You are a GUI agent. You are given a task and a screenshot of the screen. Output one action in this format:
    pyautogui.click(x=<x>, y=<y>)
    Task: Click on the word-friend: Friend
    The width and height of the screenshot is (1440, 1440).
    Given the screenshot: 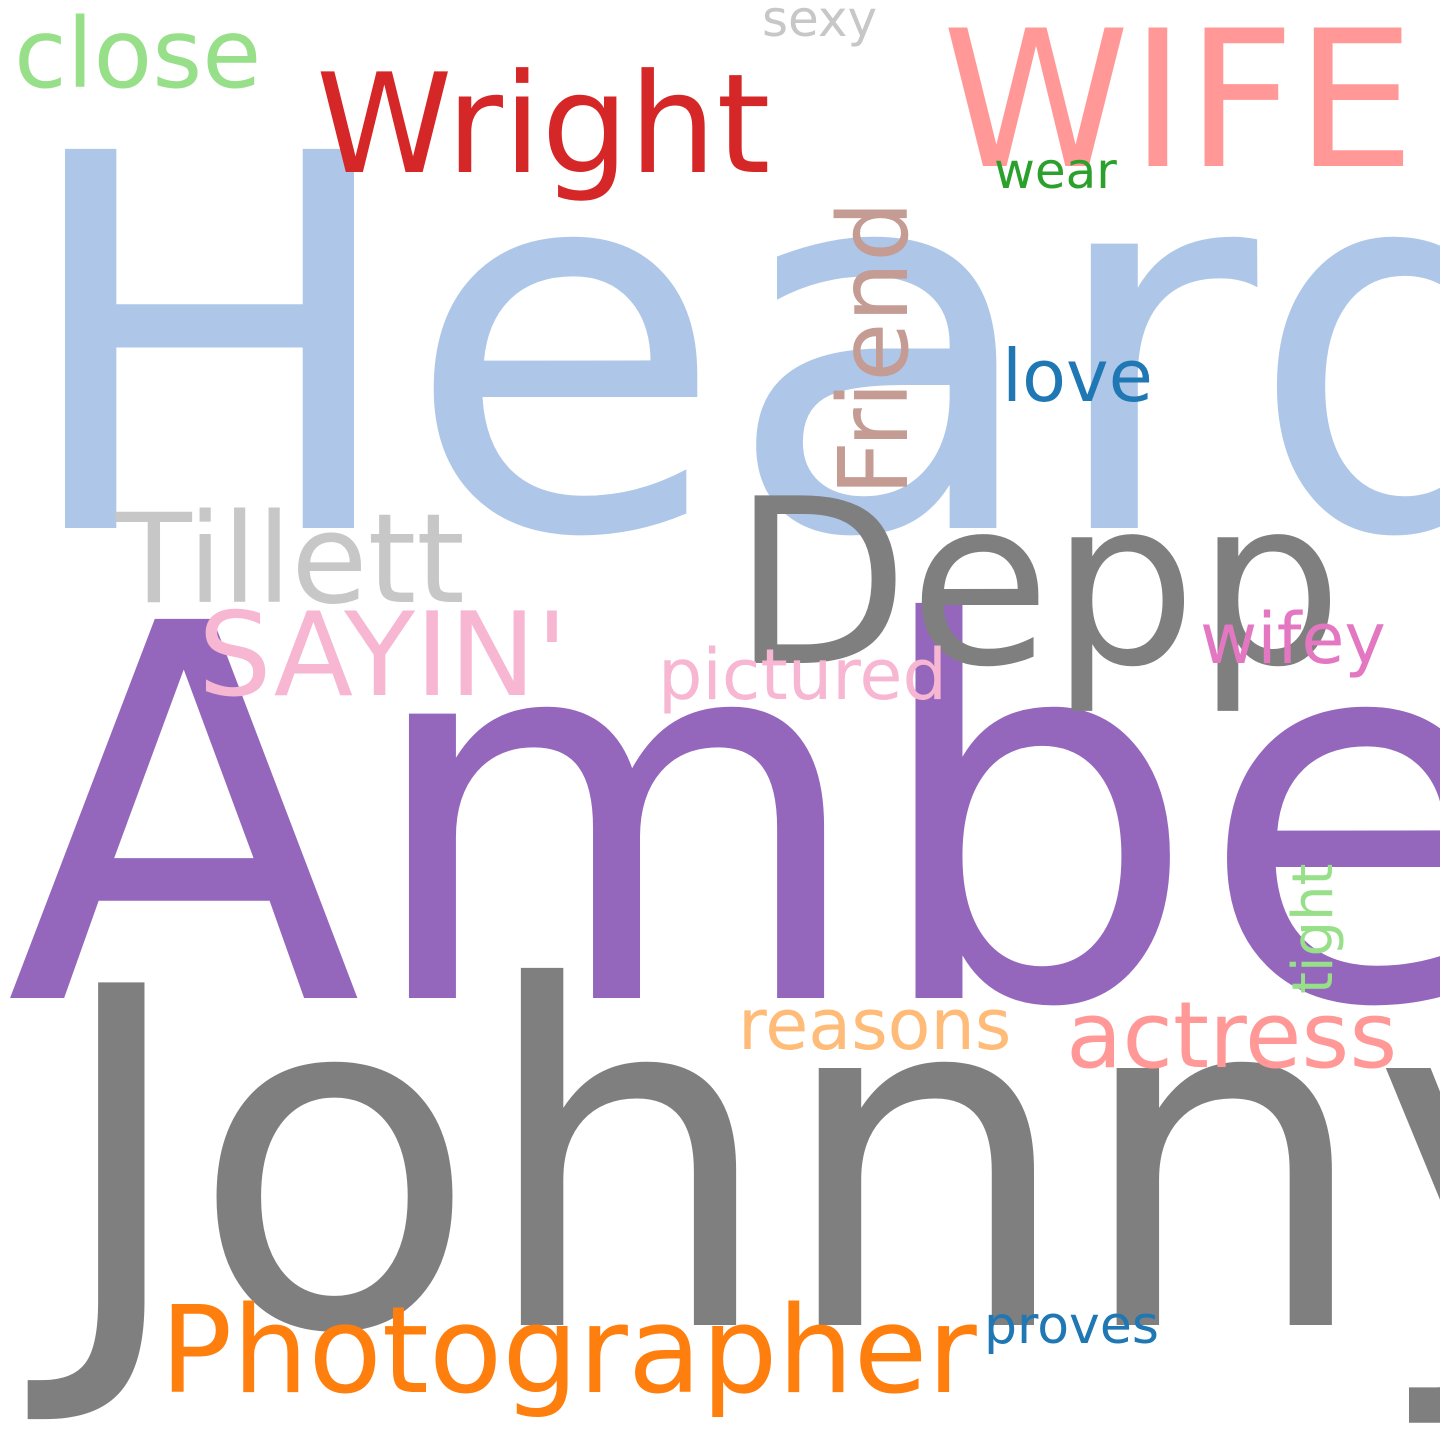 What is the action you would take?
    pyautogui.click(x=874, y=348)
    